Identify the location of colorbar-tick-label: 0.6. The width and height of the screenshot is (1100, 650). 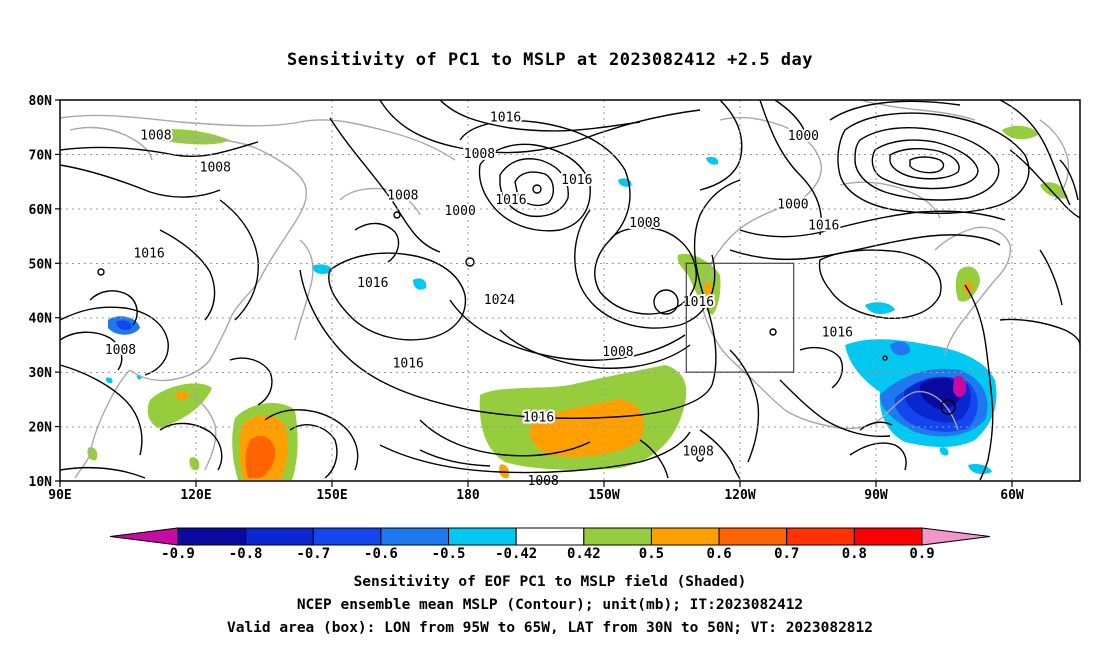
(718, 554).